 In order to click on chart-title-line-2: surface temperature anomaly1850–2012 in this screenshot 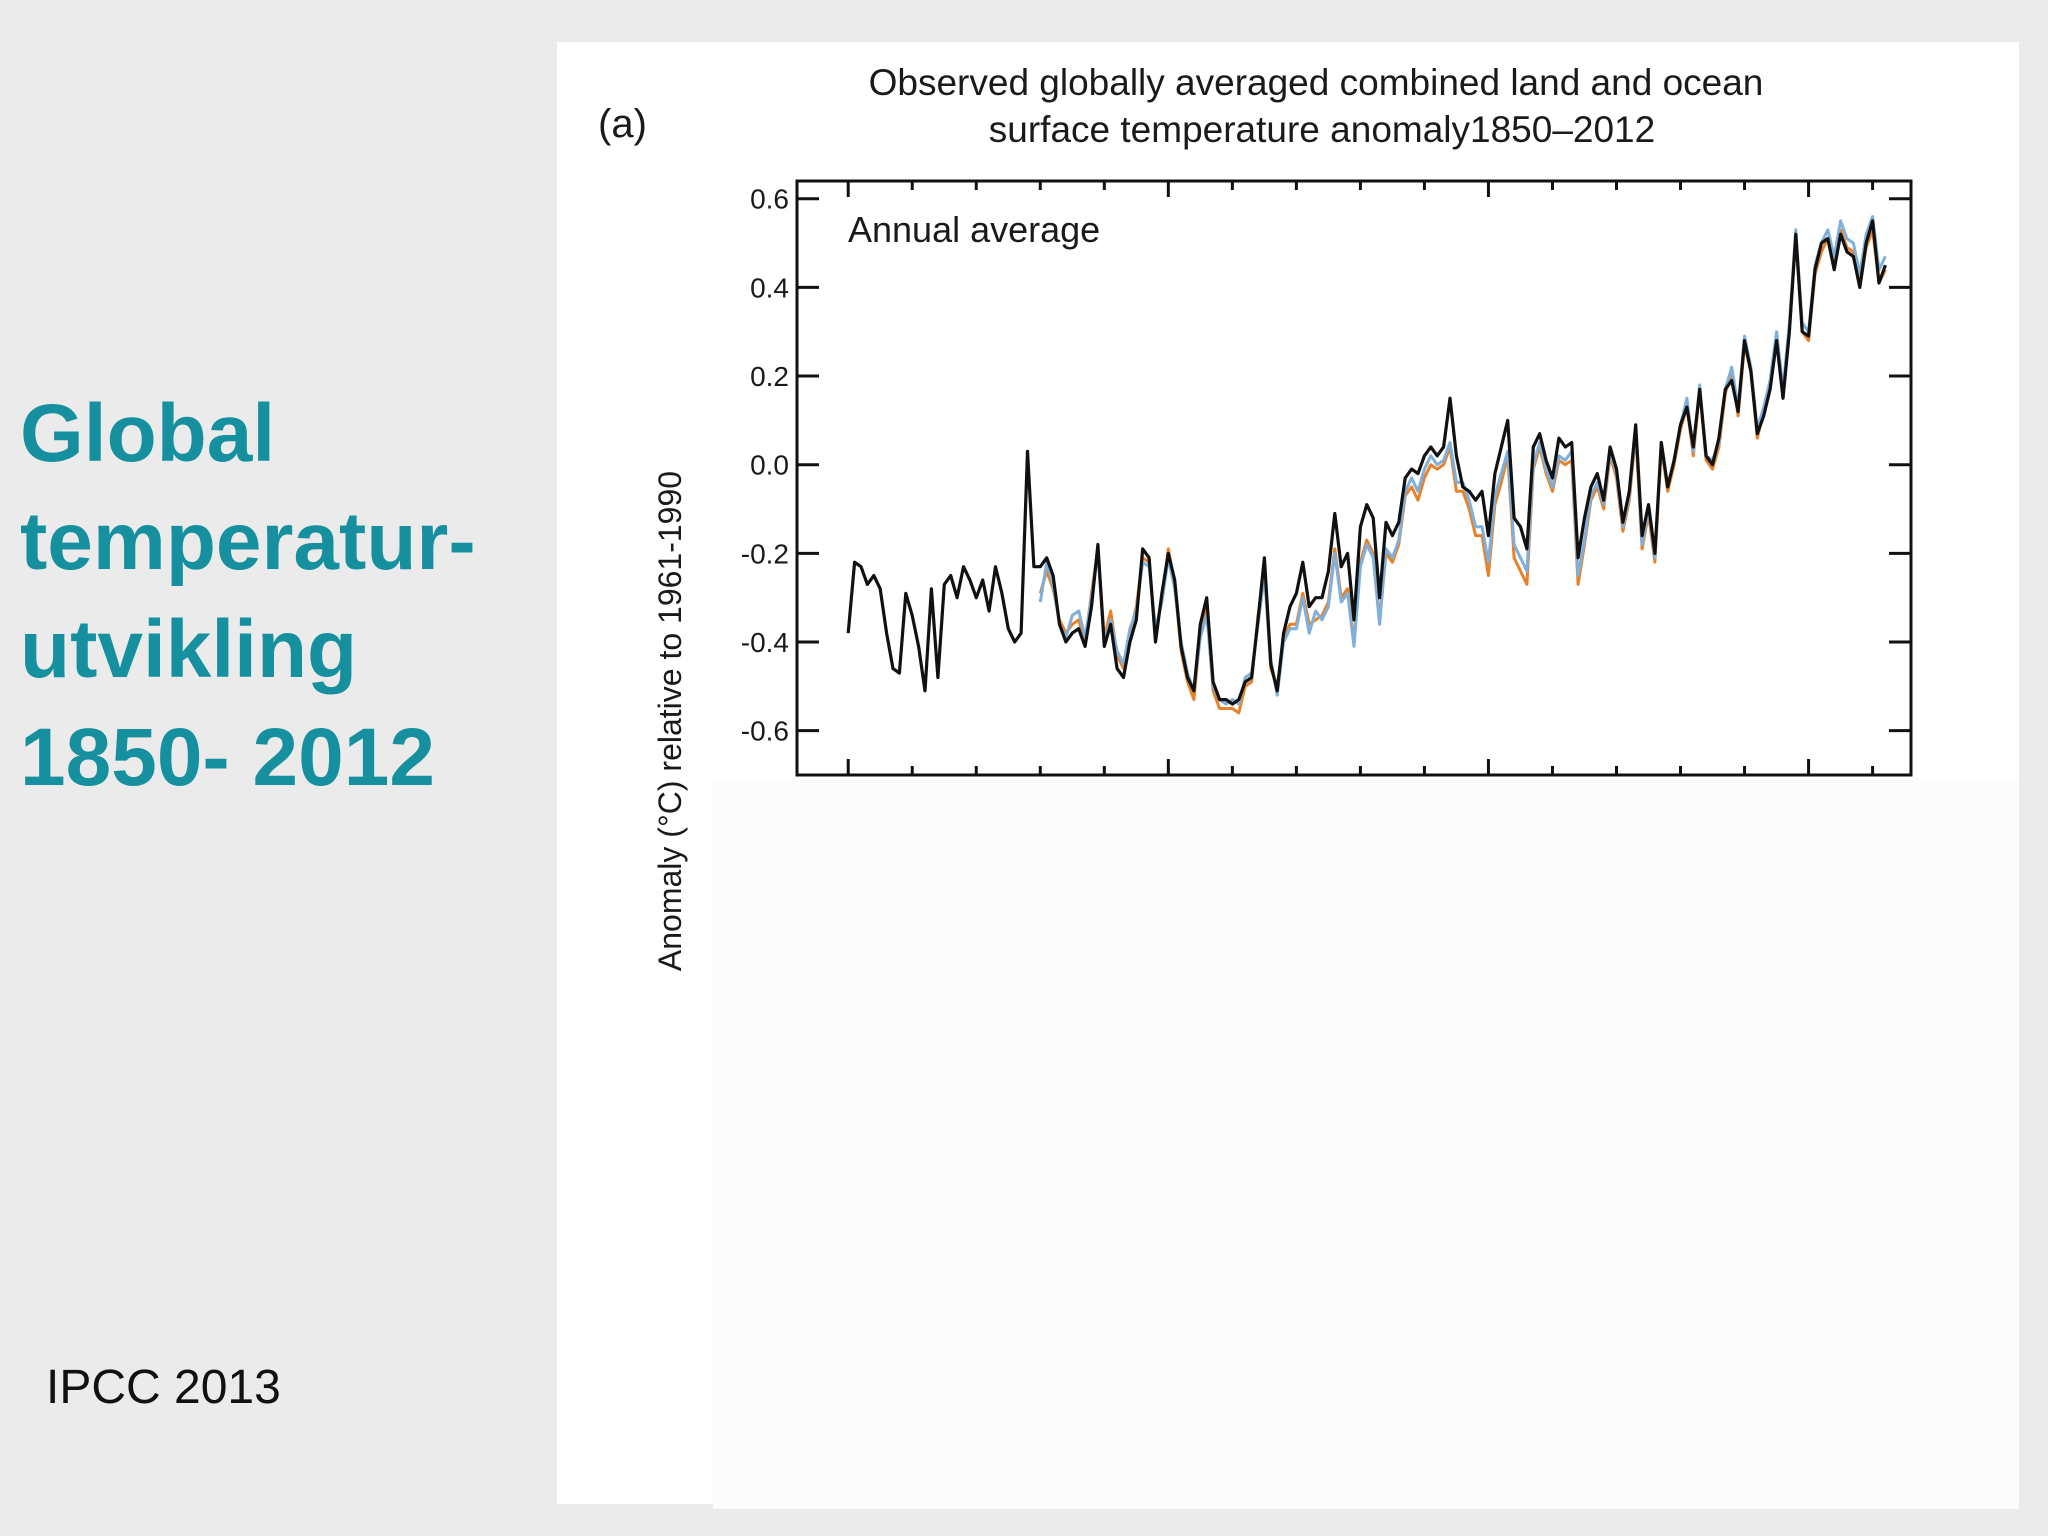, I will do `click(1322, 129)`.